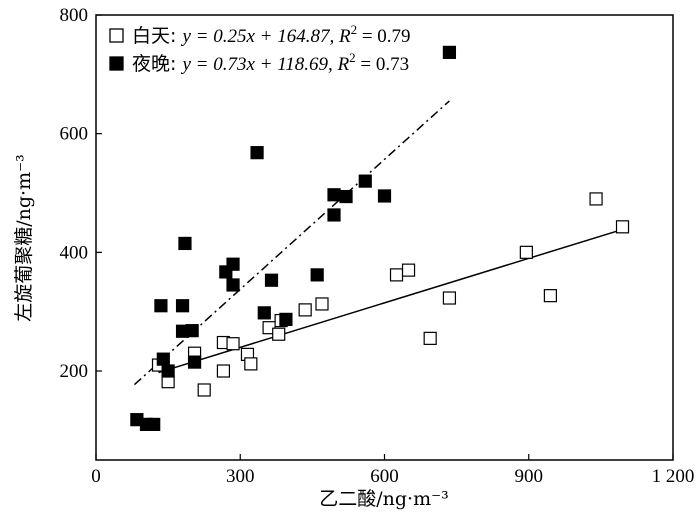 The height and width of the screenshot is (516, 700). Describe the element at coordinates (384, 476) in the screenshot. I see `x-tick-label: 600` at that location.